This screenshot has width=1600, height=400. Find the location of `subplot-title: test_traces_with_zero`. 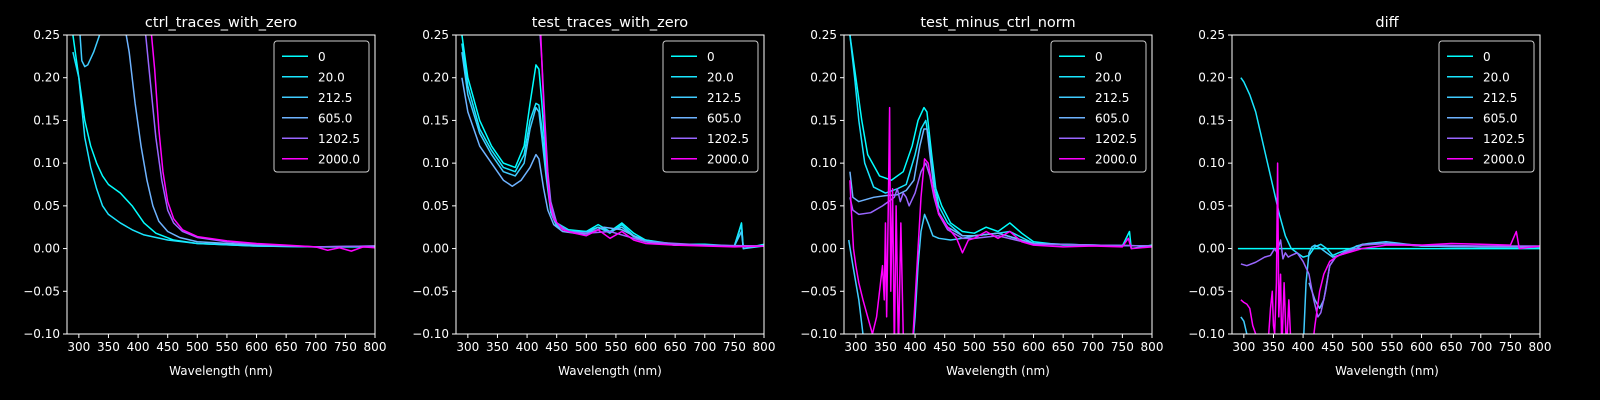

subplot-title: test_traces_with_zero is located at coordinates (610, 23).